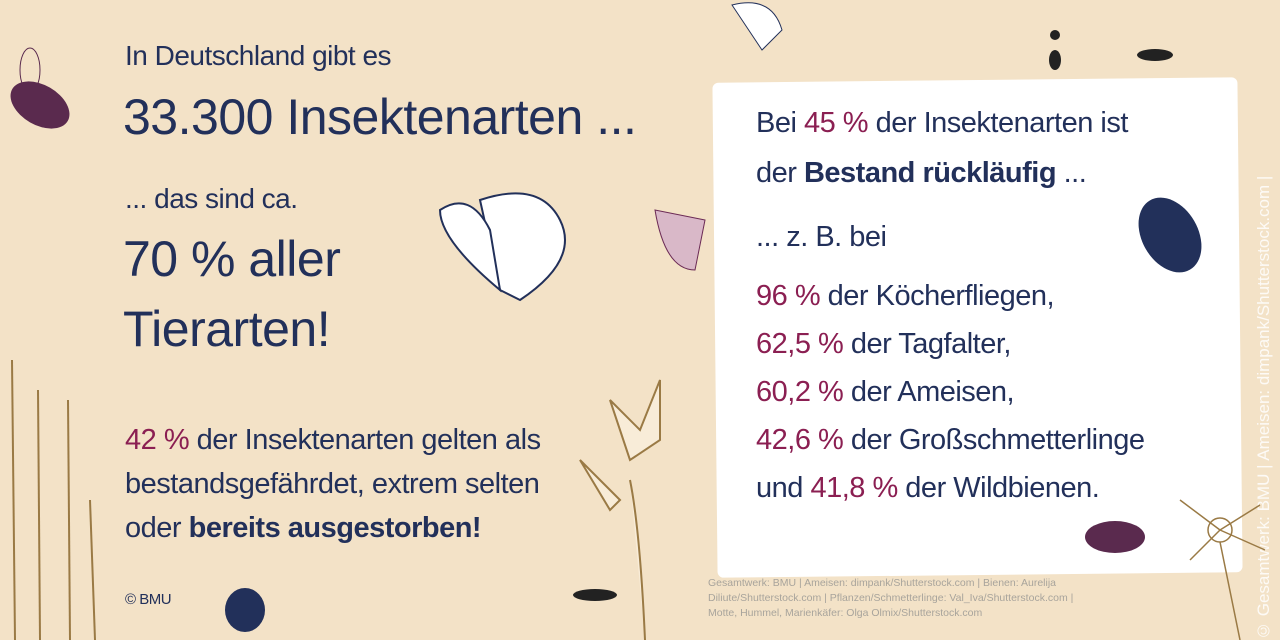 This screenshot has width=1280, height=640. What do you see at coordinates (258, 55) in the screenshot?
I see `intro-text: In Deutschland gibt es` at bounding box center [258, 55].